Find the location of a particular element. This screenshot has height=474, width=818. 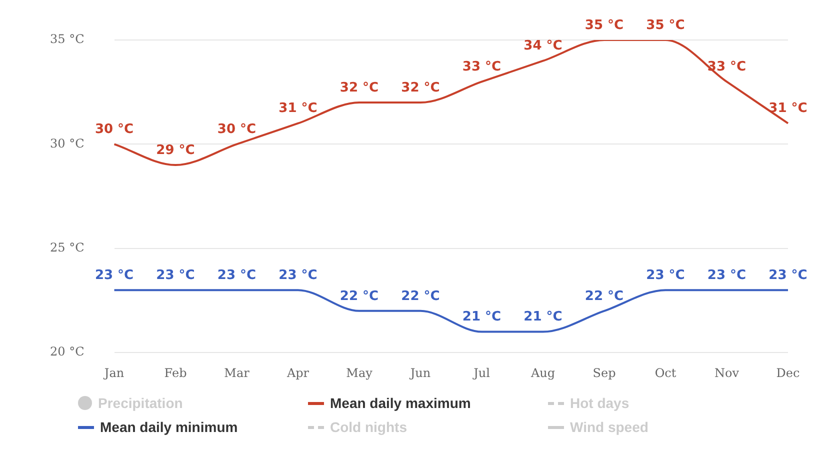

legend-label: Mean daily minimum is located at coordinates (169, 427).